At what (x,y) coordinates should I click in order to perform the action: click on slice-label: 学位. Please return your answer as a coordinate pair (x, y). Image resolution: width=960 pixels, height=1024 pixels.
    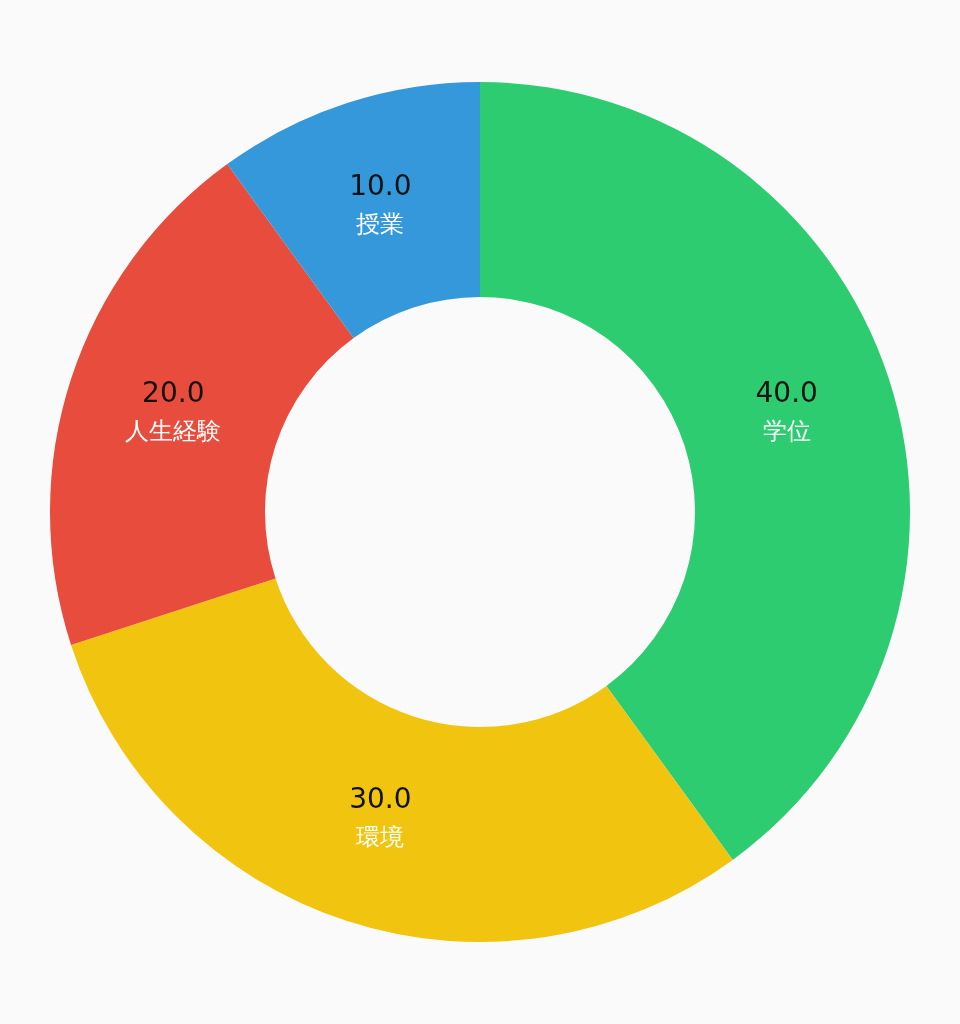
    Looking at the image, I should click on (786, 430).